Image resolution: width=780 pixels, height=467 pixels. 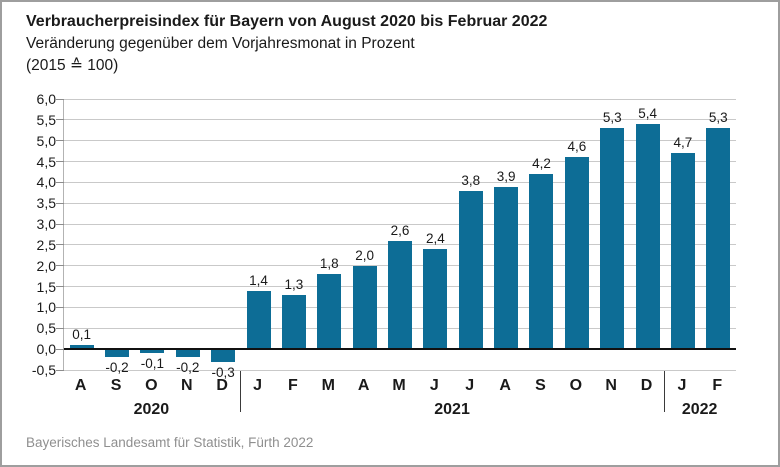 What do you see at coordinates (329, 264) in the screenshot?
I see `bar-value-label: 1,8` at bounding box center [329, 264].